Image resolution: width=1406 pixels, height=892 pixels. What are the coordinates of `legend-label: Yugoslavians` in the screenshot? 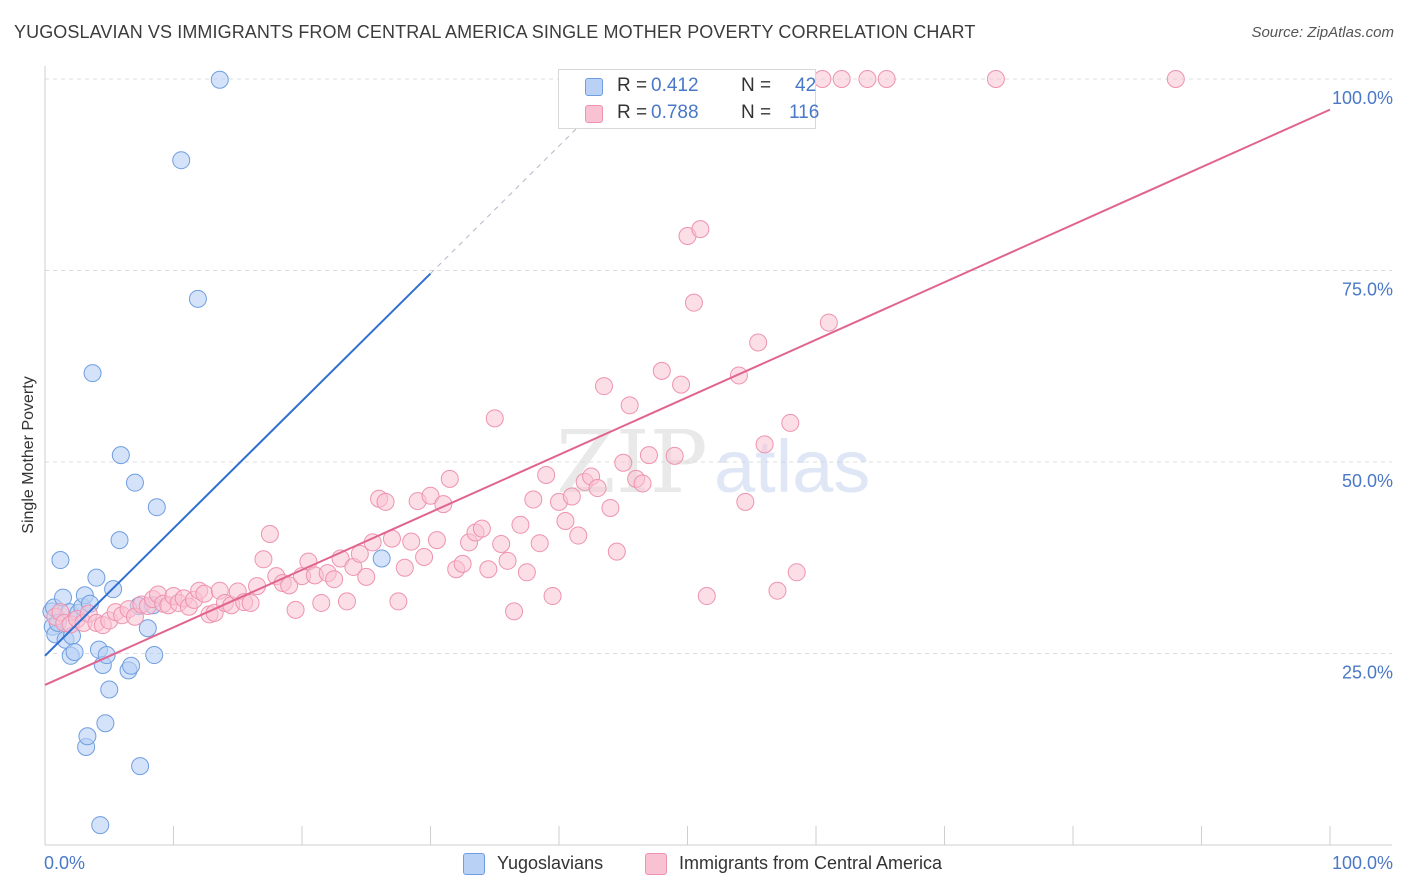 It's located at (550, 863).